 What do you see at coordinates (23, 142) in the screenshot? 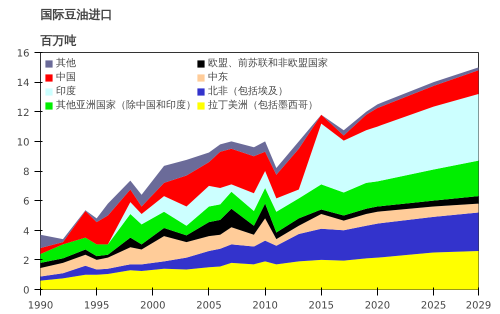
I see `y-tick-label: 10` at bounding box center [23, 142].